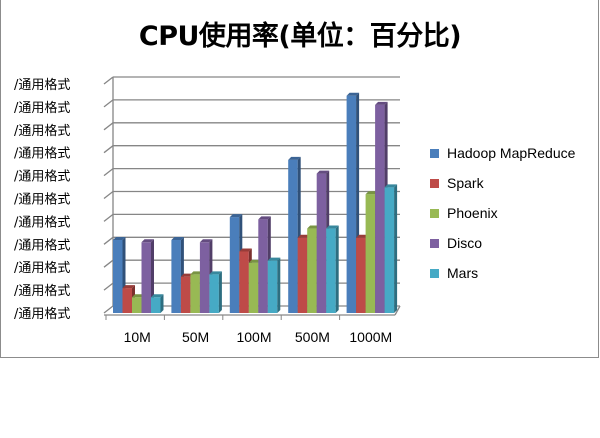  Describe the element at coordinates (300, 36) in the screenshot. I see `chart-title: CPU使用率(单位：百分比)` at that location.